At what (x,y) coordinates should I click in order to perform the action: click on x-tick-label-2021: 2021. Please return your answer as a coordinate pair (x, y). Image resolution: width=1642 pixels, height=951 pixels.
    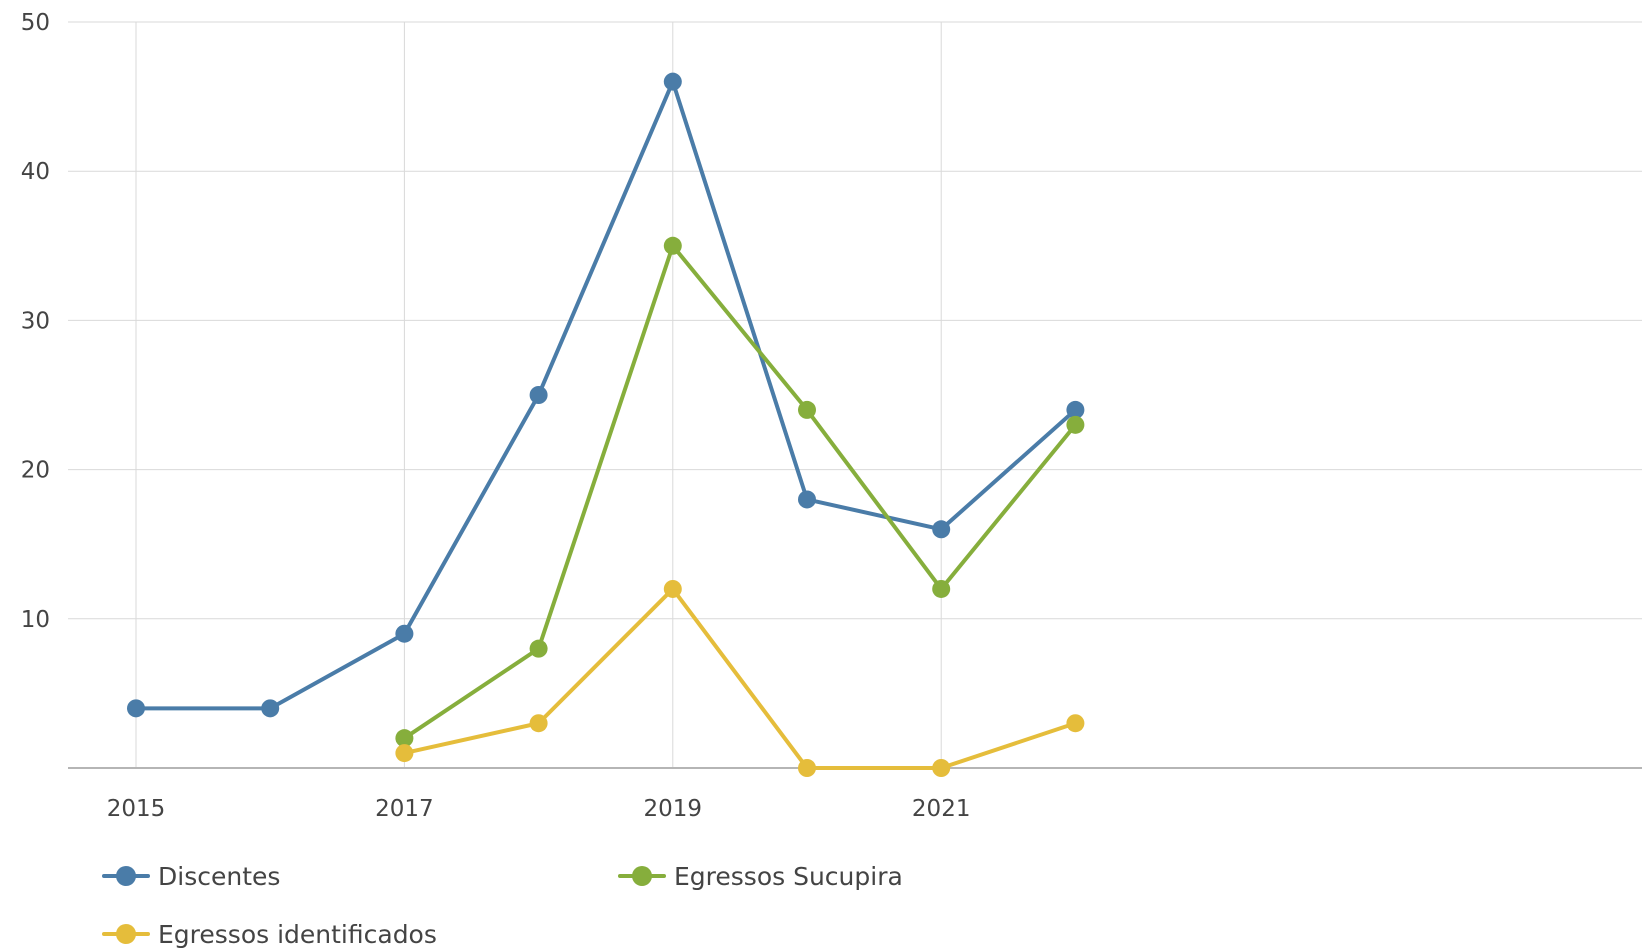
    Looking at the image, I should click on (941, 809).